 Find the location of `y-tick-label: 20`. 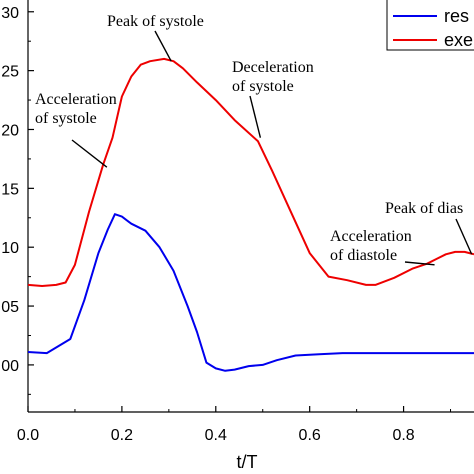

y-tick-label: 20 is located at coordinates (10, 130).